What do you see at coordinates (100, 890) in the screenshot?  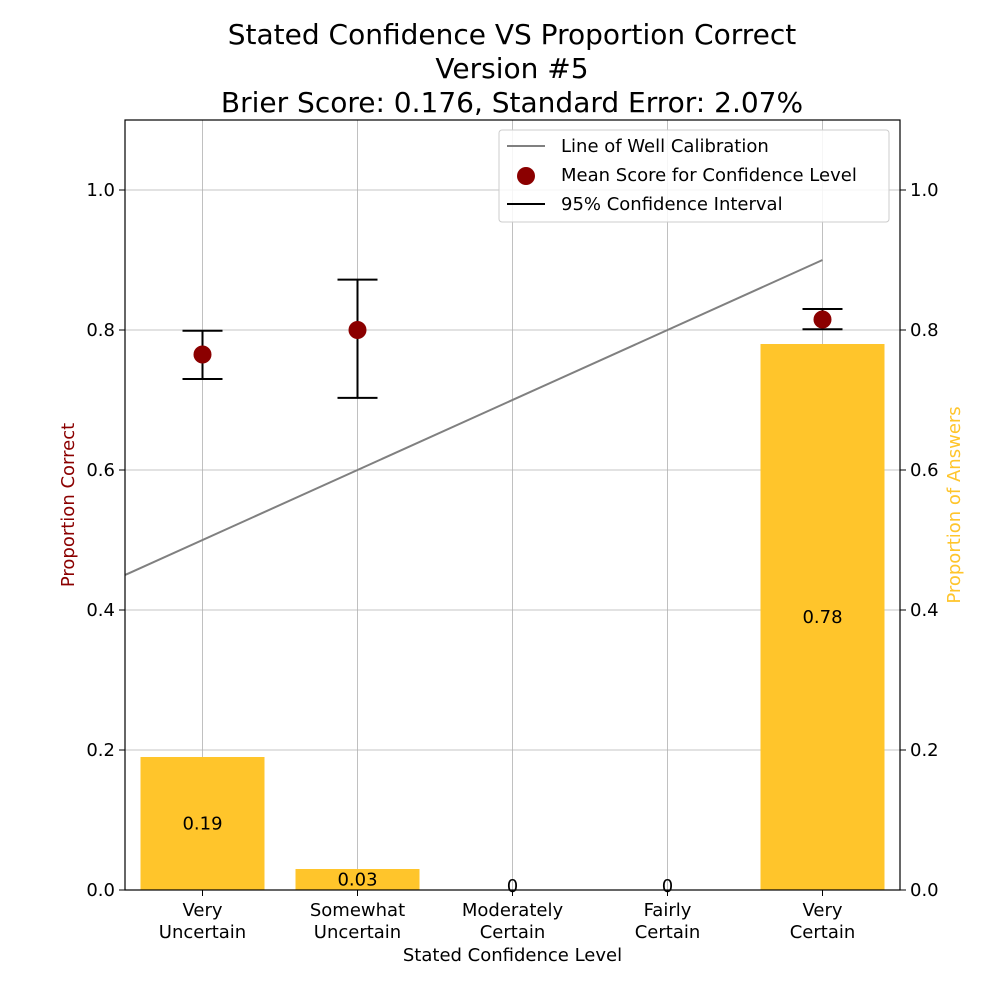 I see `y-tick-label-left: 0.0` at bounding box center [100, 890].